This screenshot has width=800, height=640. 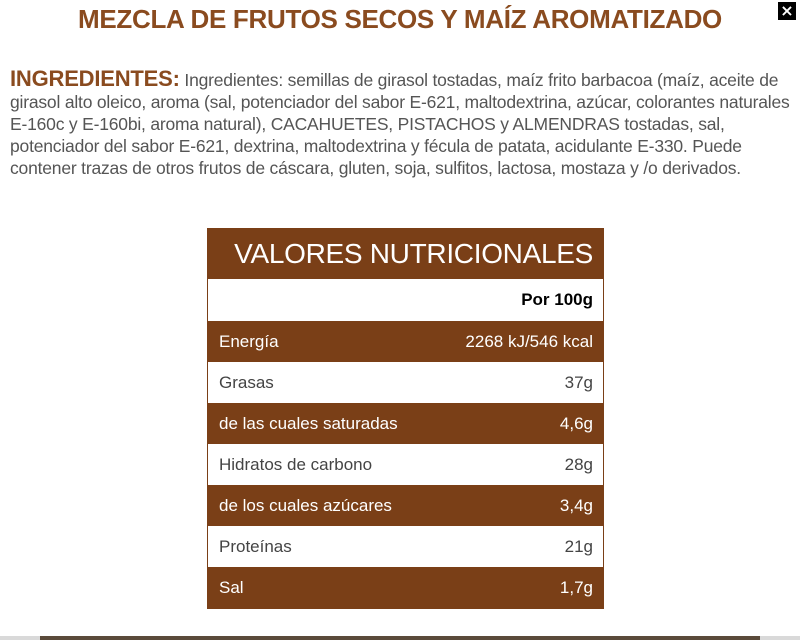 What do you see at coordinates (231, 587) in the screenshot?
I see `nutrient-name: Sal` at bounding box center [231, 587].